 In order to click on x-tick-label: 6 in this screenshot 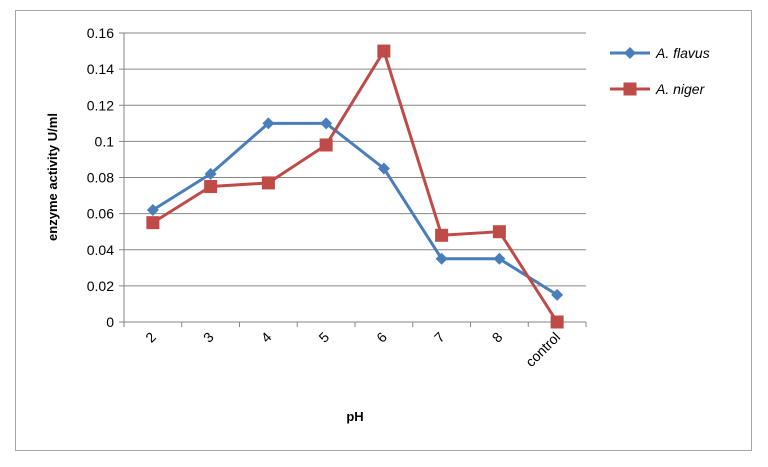, I will do `click(381, 337)`.